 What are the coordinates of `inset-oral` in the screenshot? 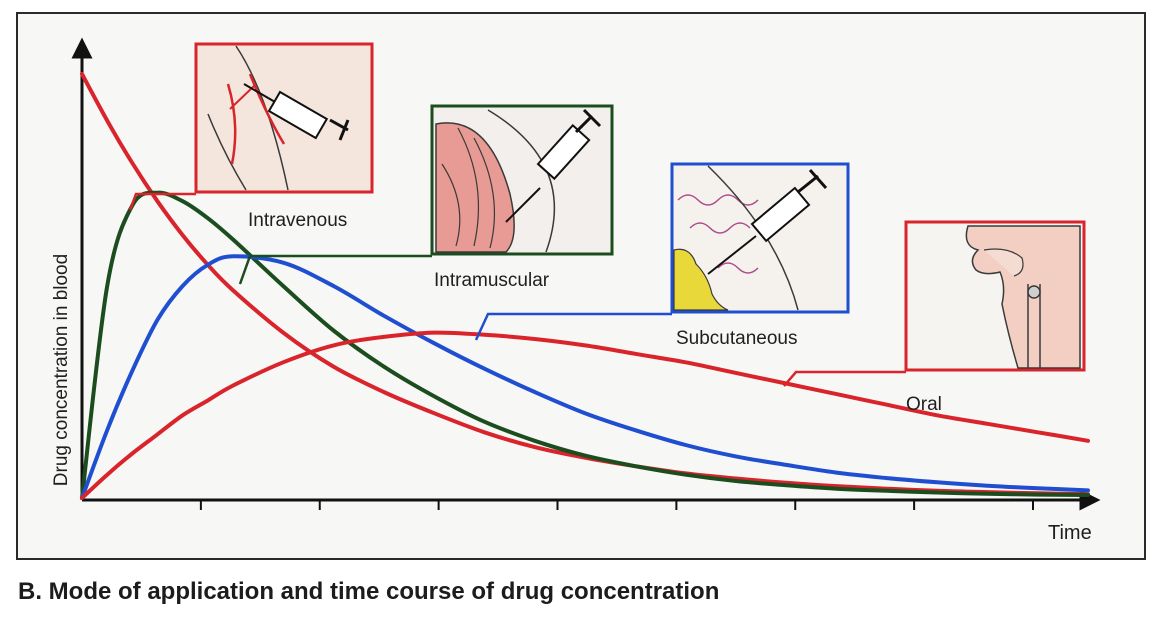 It's located at (995, 296).